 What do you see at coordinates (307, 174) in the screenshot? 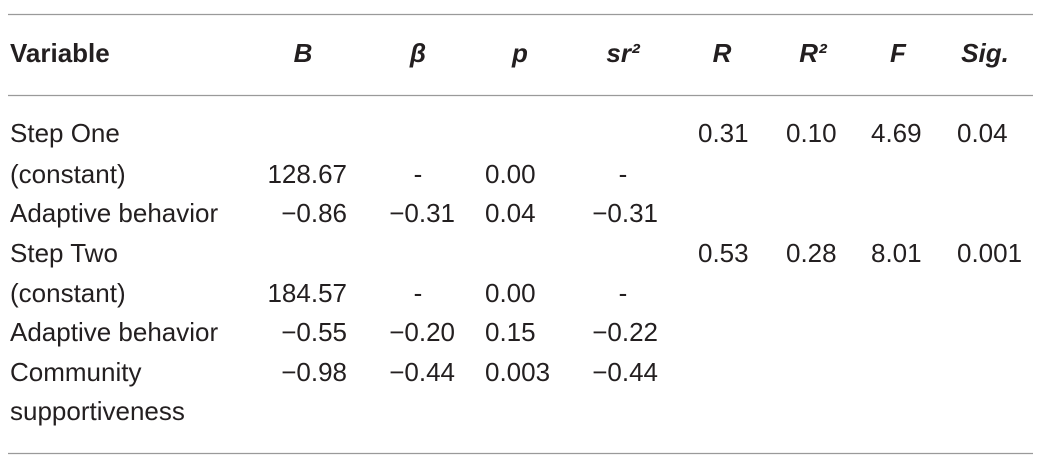
I see `cell-value: 128.67` at bounding box center [307, 174].